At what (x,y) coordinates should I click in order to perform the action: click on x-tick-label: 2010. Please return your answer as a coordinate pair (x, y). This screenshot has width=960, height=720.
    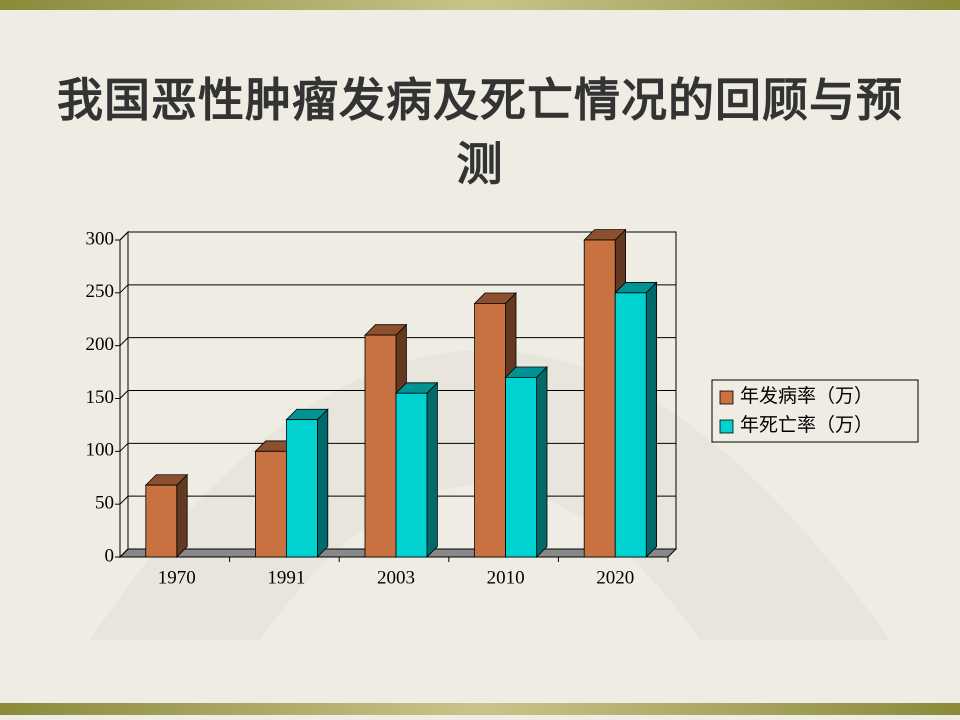
    Looking at the image, I should click on (506, 577).